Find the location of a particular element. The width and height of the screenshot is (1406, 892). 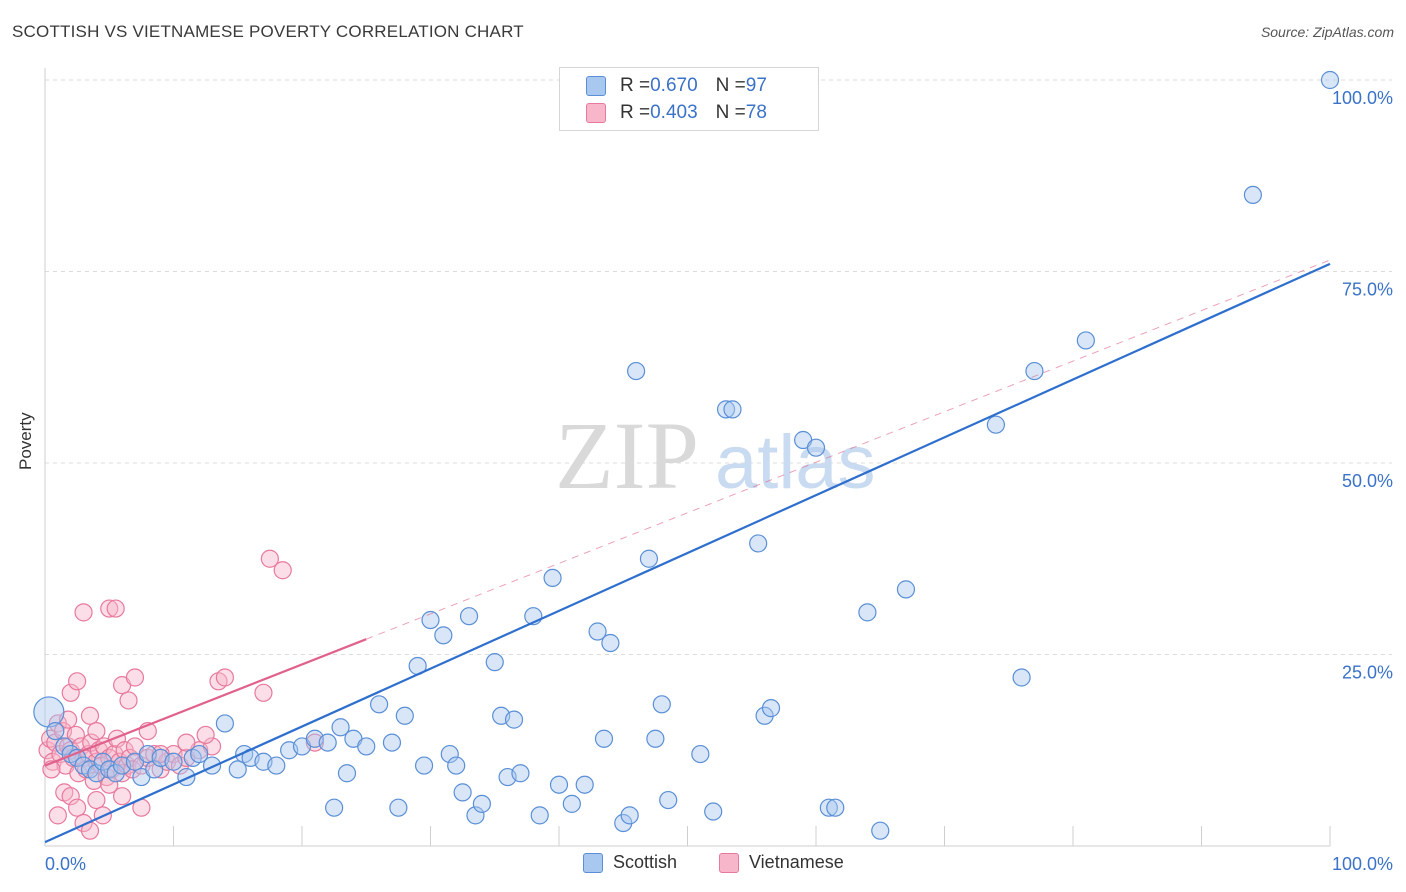

y-tick-label: 50.0% is located at coordinates (1367, 481).